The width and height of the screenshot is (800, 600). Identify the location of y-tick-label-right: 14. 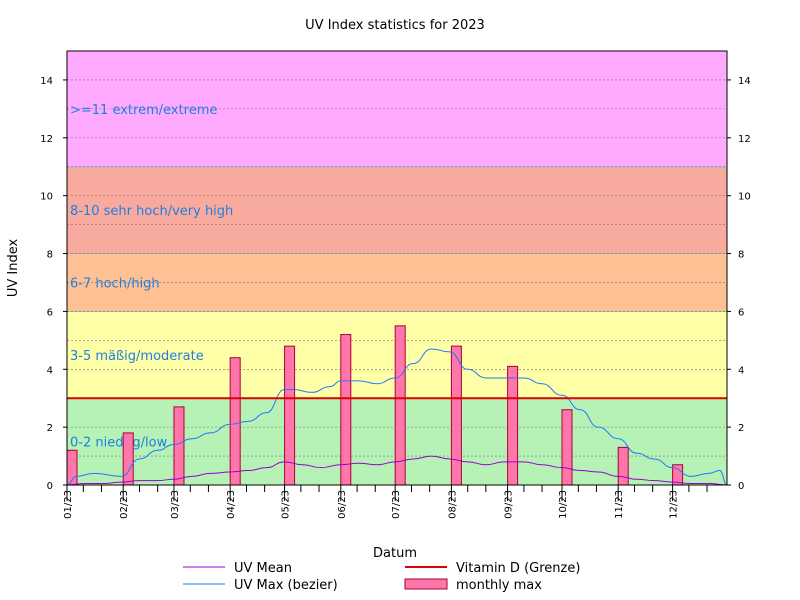
(744, 81).